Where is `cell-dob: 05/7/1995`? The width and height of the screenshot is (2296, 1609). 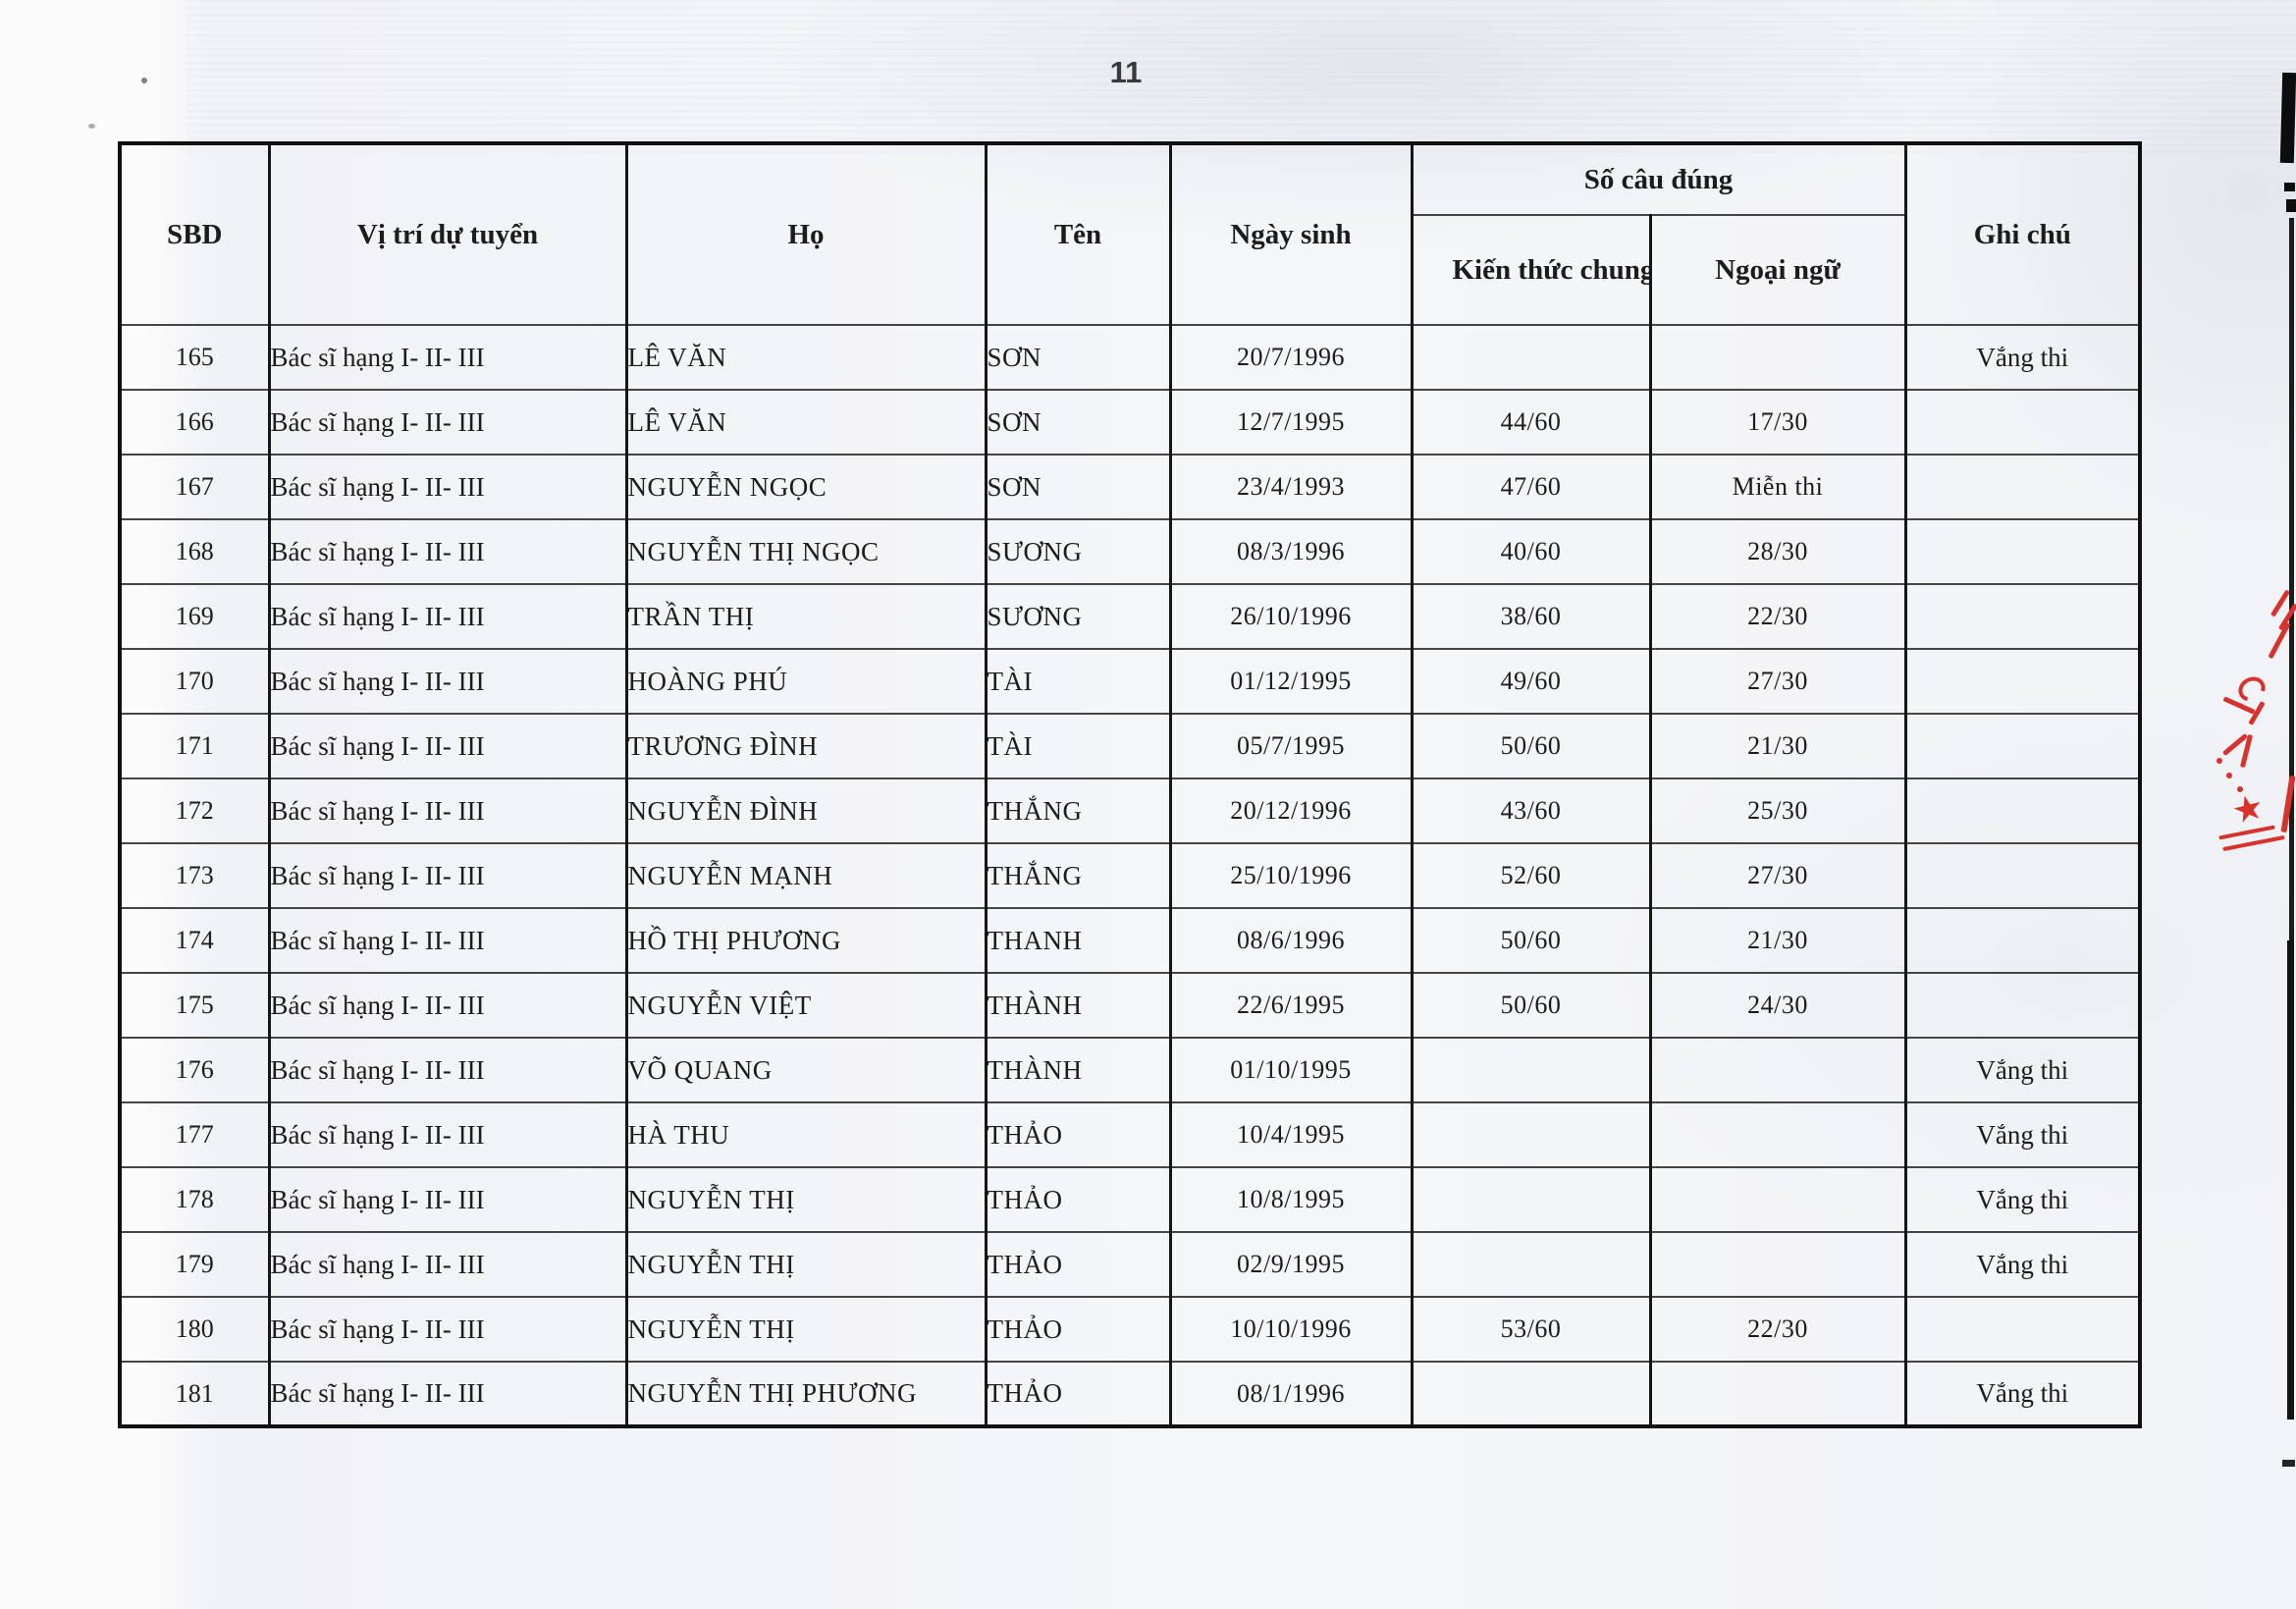
cell-dob: 05/7/1995 is located at coordinates (1291, 746).